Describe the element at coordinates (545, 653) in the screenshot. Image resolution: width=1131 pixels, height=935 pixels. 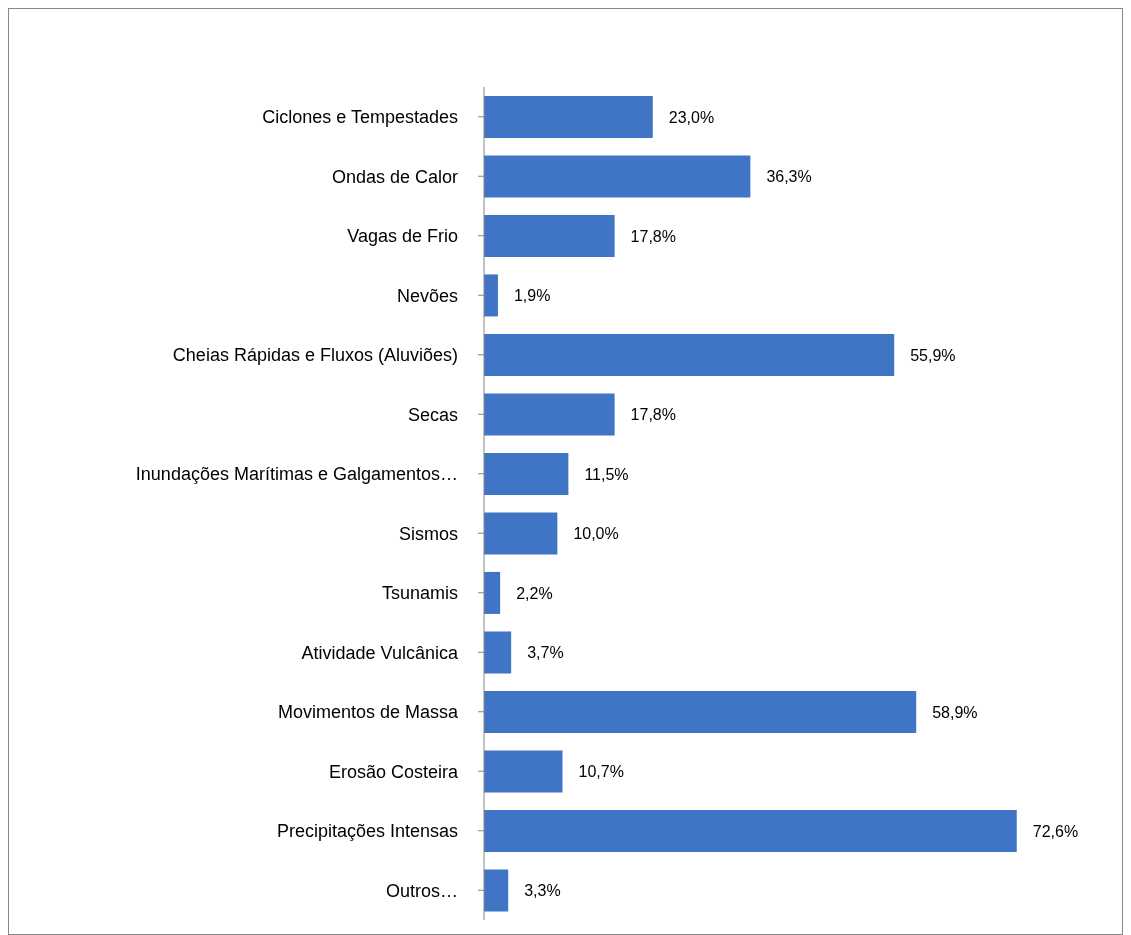
I see `data-label: 3,7%` at that location.